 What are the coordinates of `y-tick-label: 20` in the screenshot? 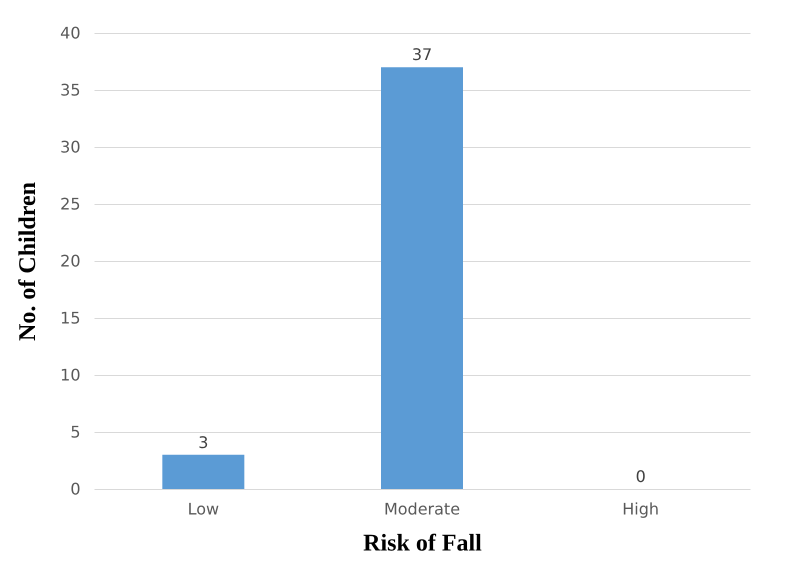 It's located at (70, 261).